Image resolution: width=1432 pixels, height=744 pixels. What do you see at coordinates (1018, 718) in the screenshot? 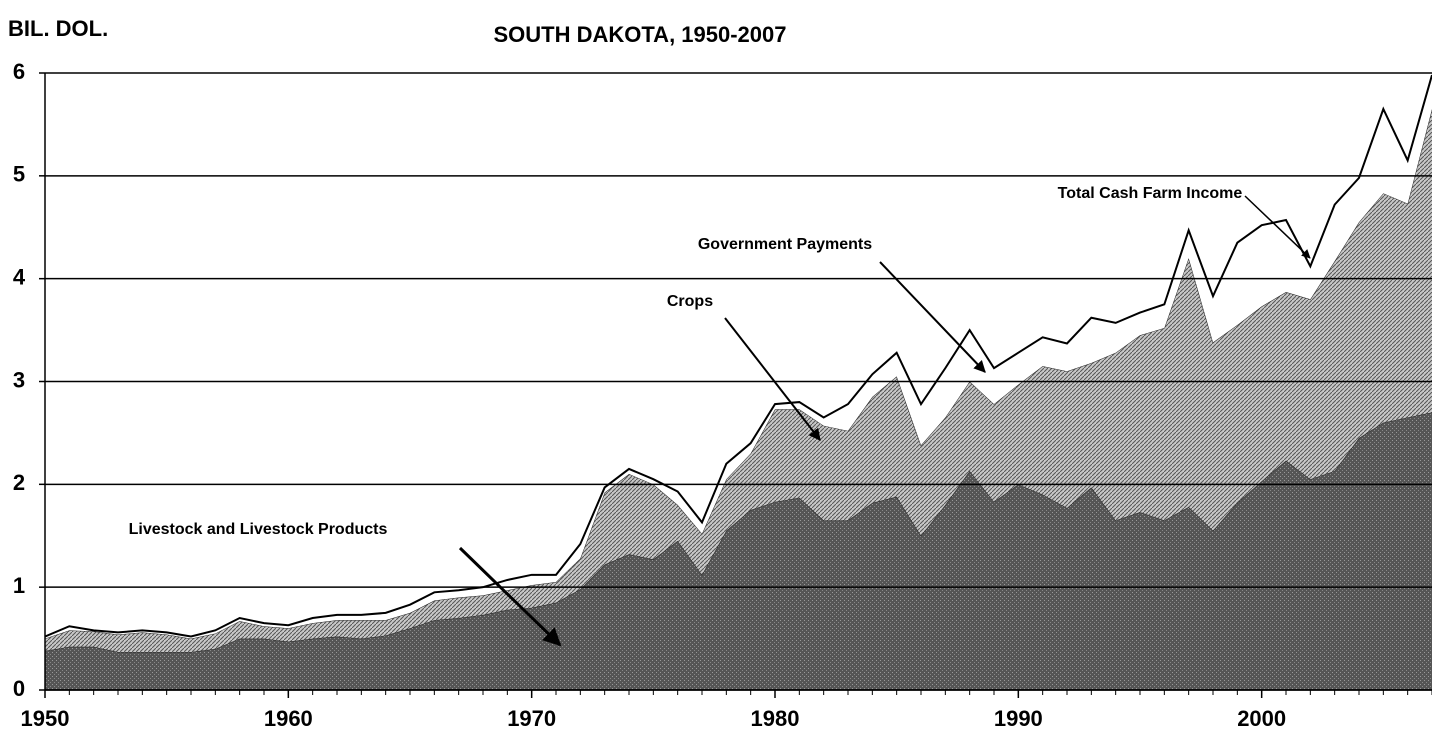
I see `x-tick-label: 1990` at bounding box center [1018, 718].